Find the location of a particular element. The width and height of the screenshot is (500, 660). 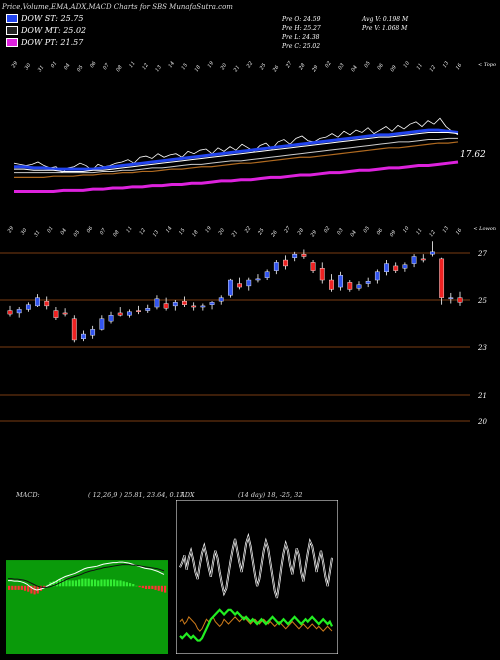

candle-tick-label: 09 is located at coordinates (393, 233).